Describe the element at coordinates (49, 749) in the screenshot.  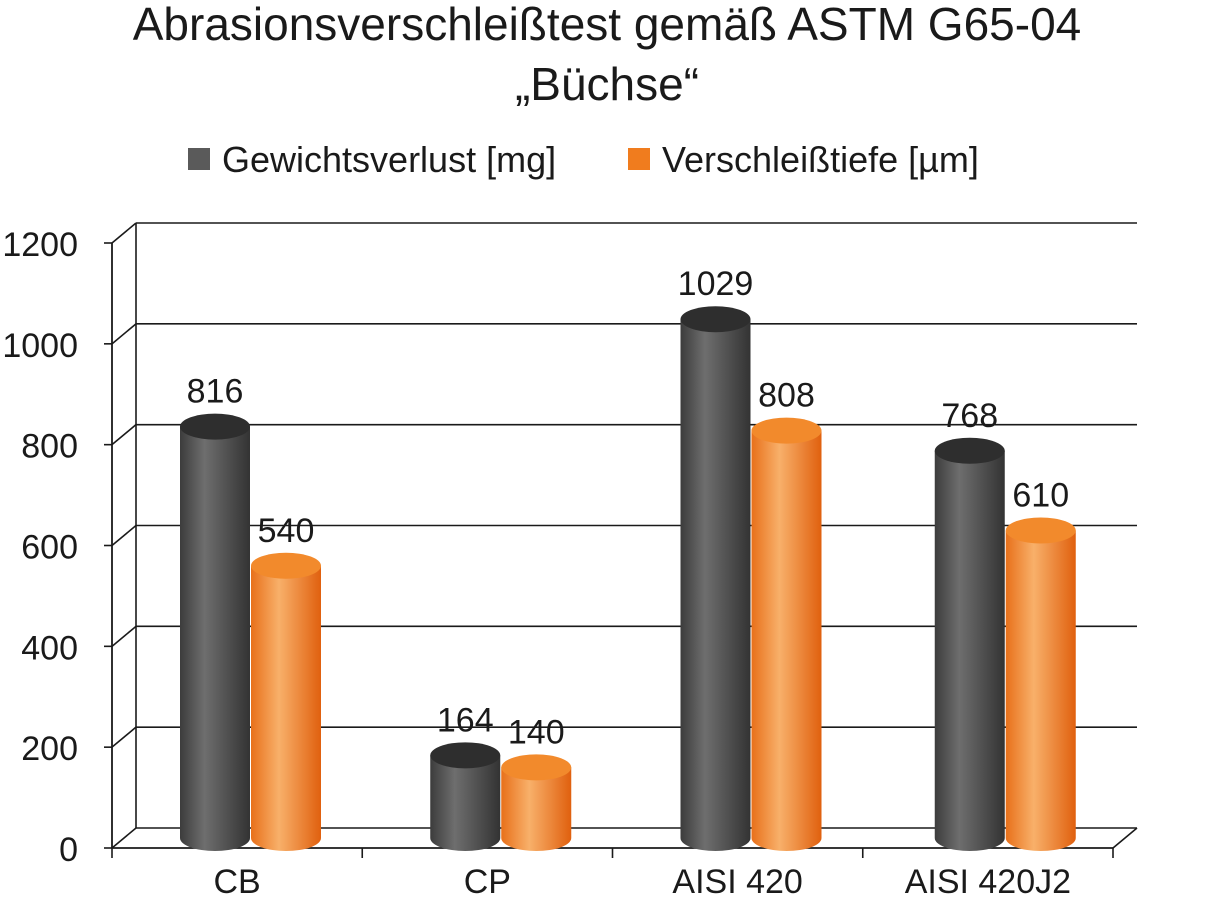
I see `y-tick-label: 200` at that location.